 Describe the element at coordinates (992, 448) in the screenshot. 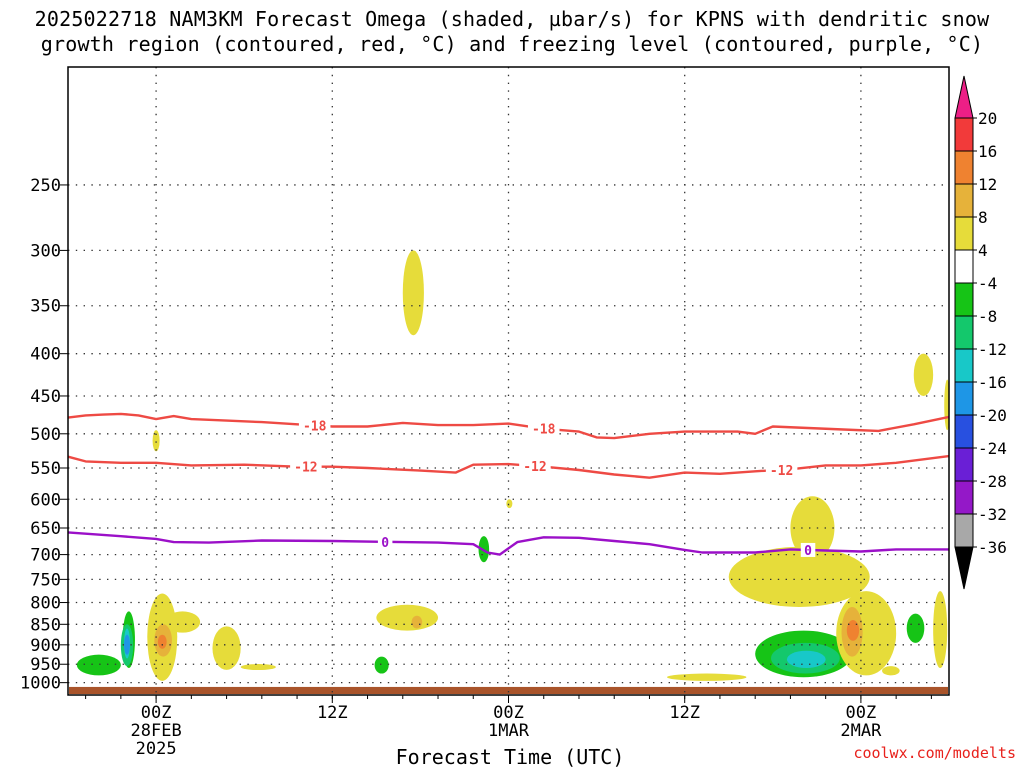

I see `colorbar-label: -24` at that location.